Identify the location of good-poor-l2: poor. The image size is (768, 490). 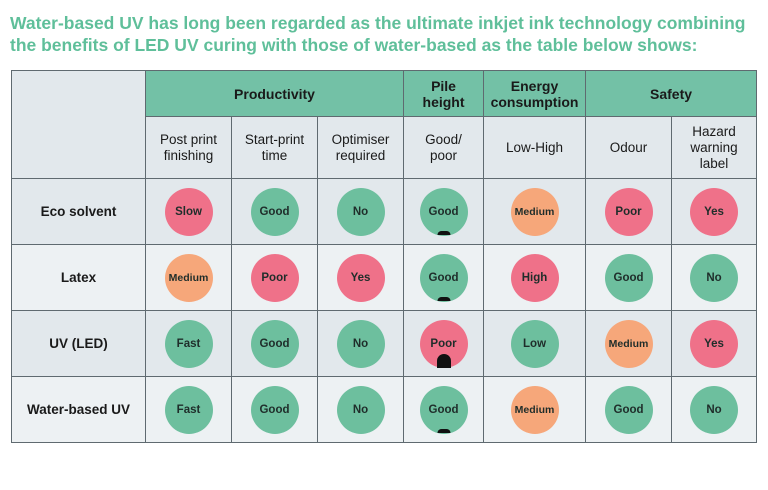
(444, 155).